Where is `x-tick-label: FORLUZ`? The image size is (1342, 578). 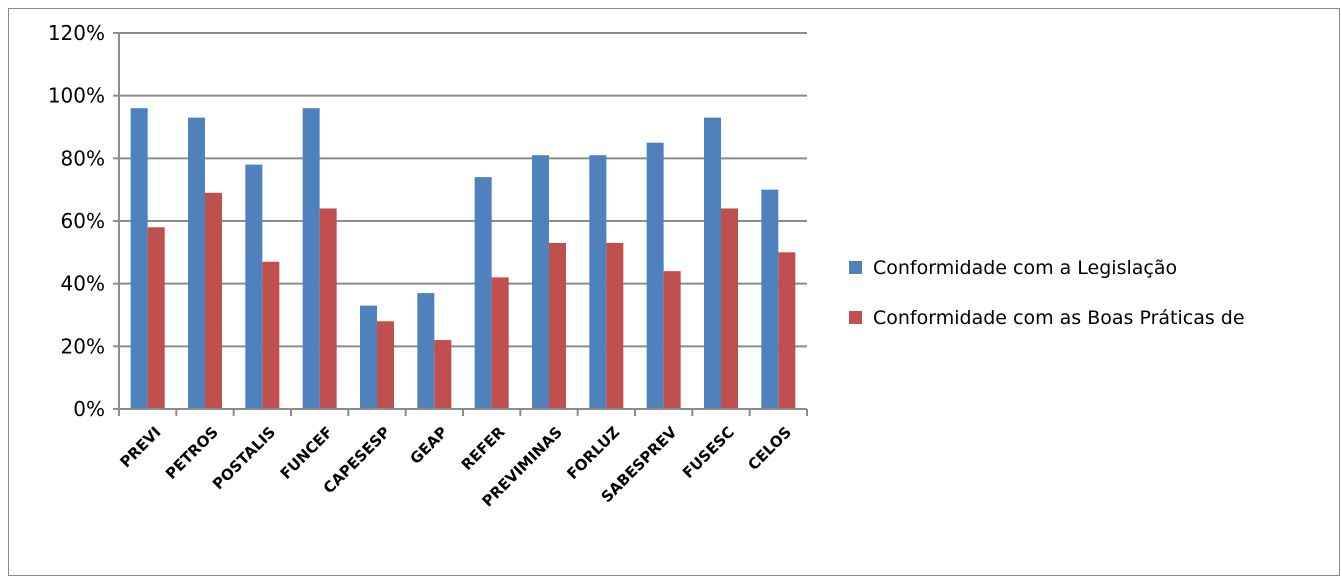 x-tick-label: FORLUZ is located at coordinates (593, 453).